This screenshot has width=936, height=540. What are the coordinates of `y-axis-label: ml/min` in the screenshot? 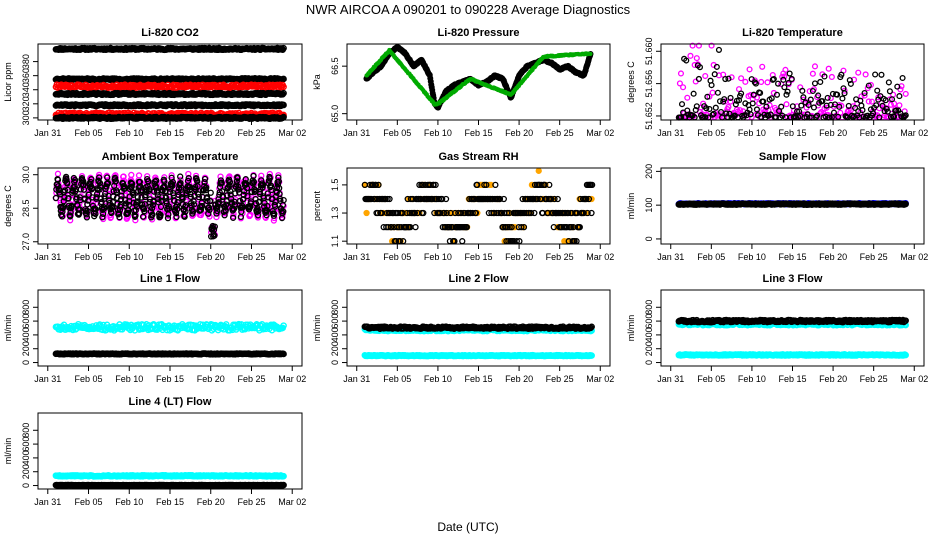 It's located at (631, 206).